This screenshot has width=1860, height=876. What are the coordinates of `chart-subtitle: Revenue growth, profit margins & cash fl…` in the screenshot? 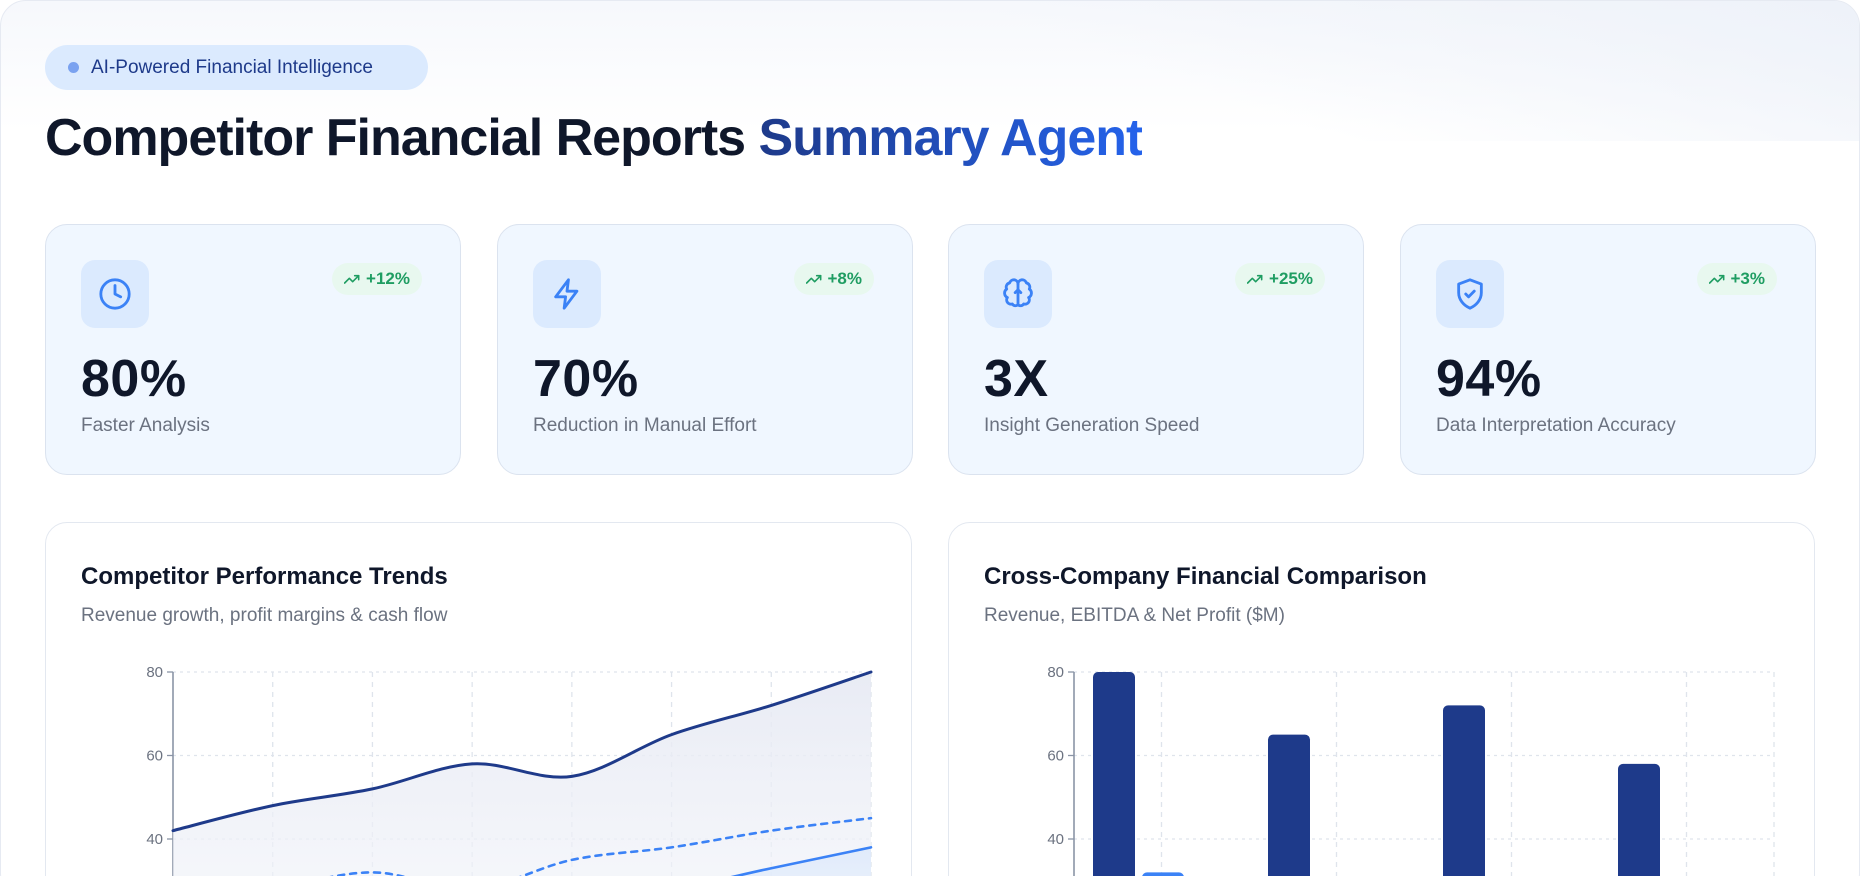 It's located at (264, 615).